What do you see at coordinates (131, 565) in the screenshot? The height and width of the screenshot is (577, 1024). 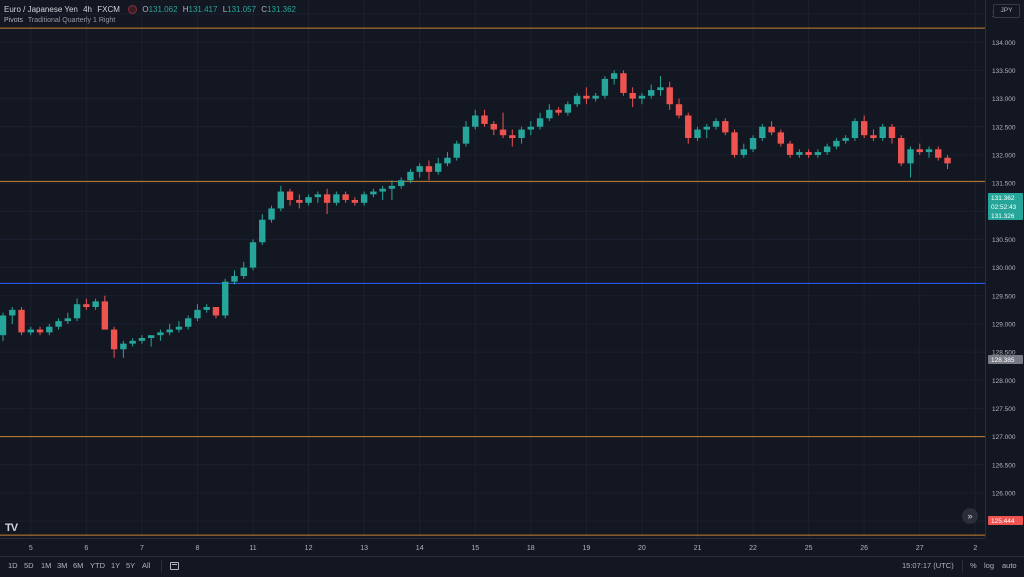 I see `timeframe-5y-button: 5Y` at bounding box center [131, 565].